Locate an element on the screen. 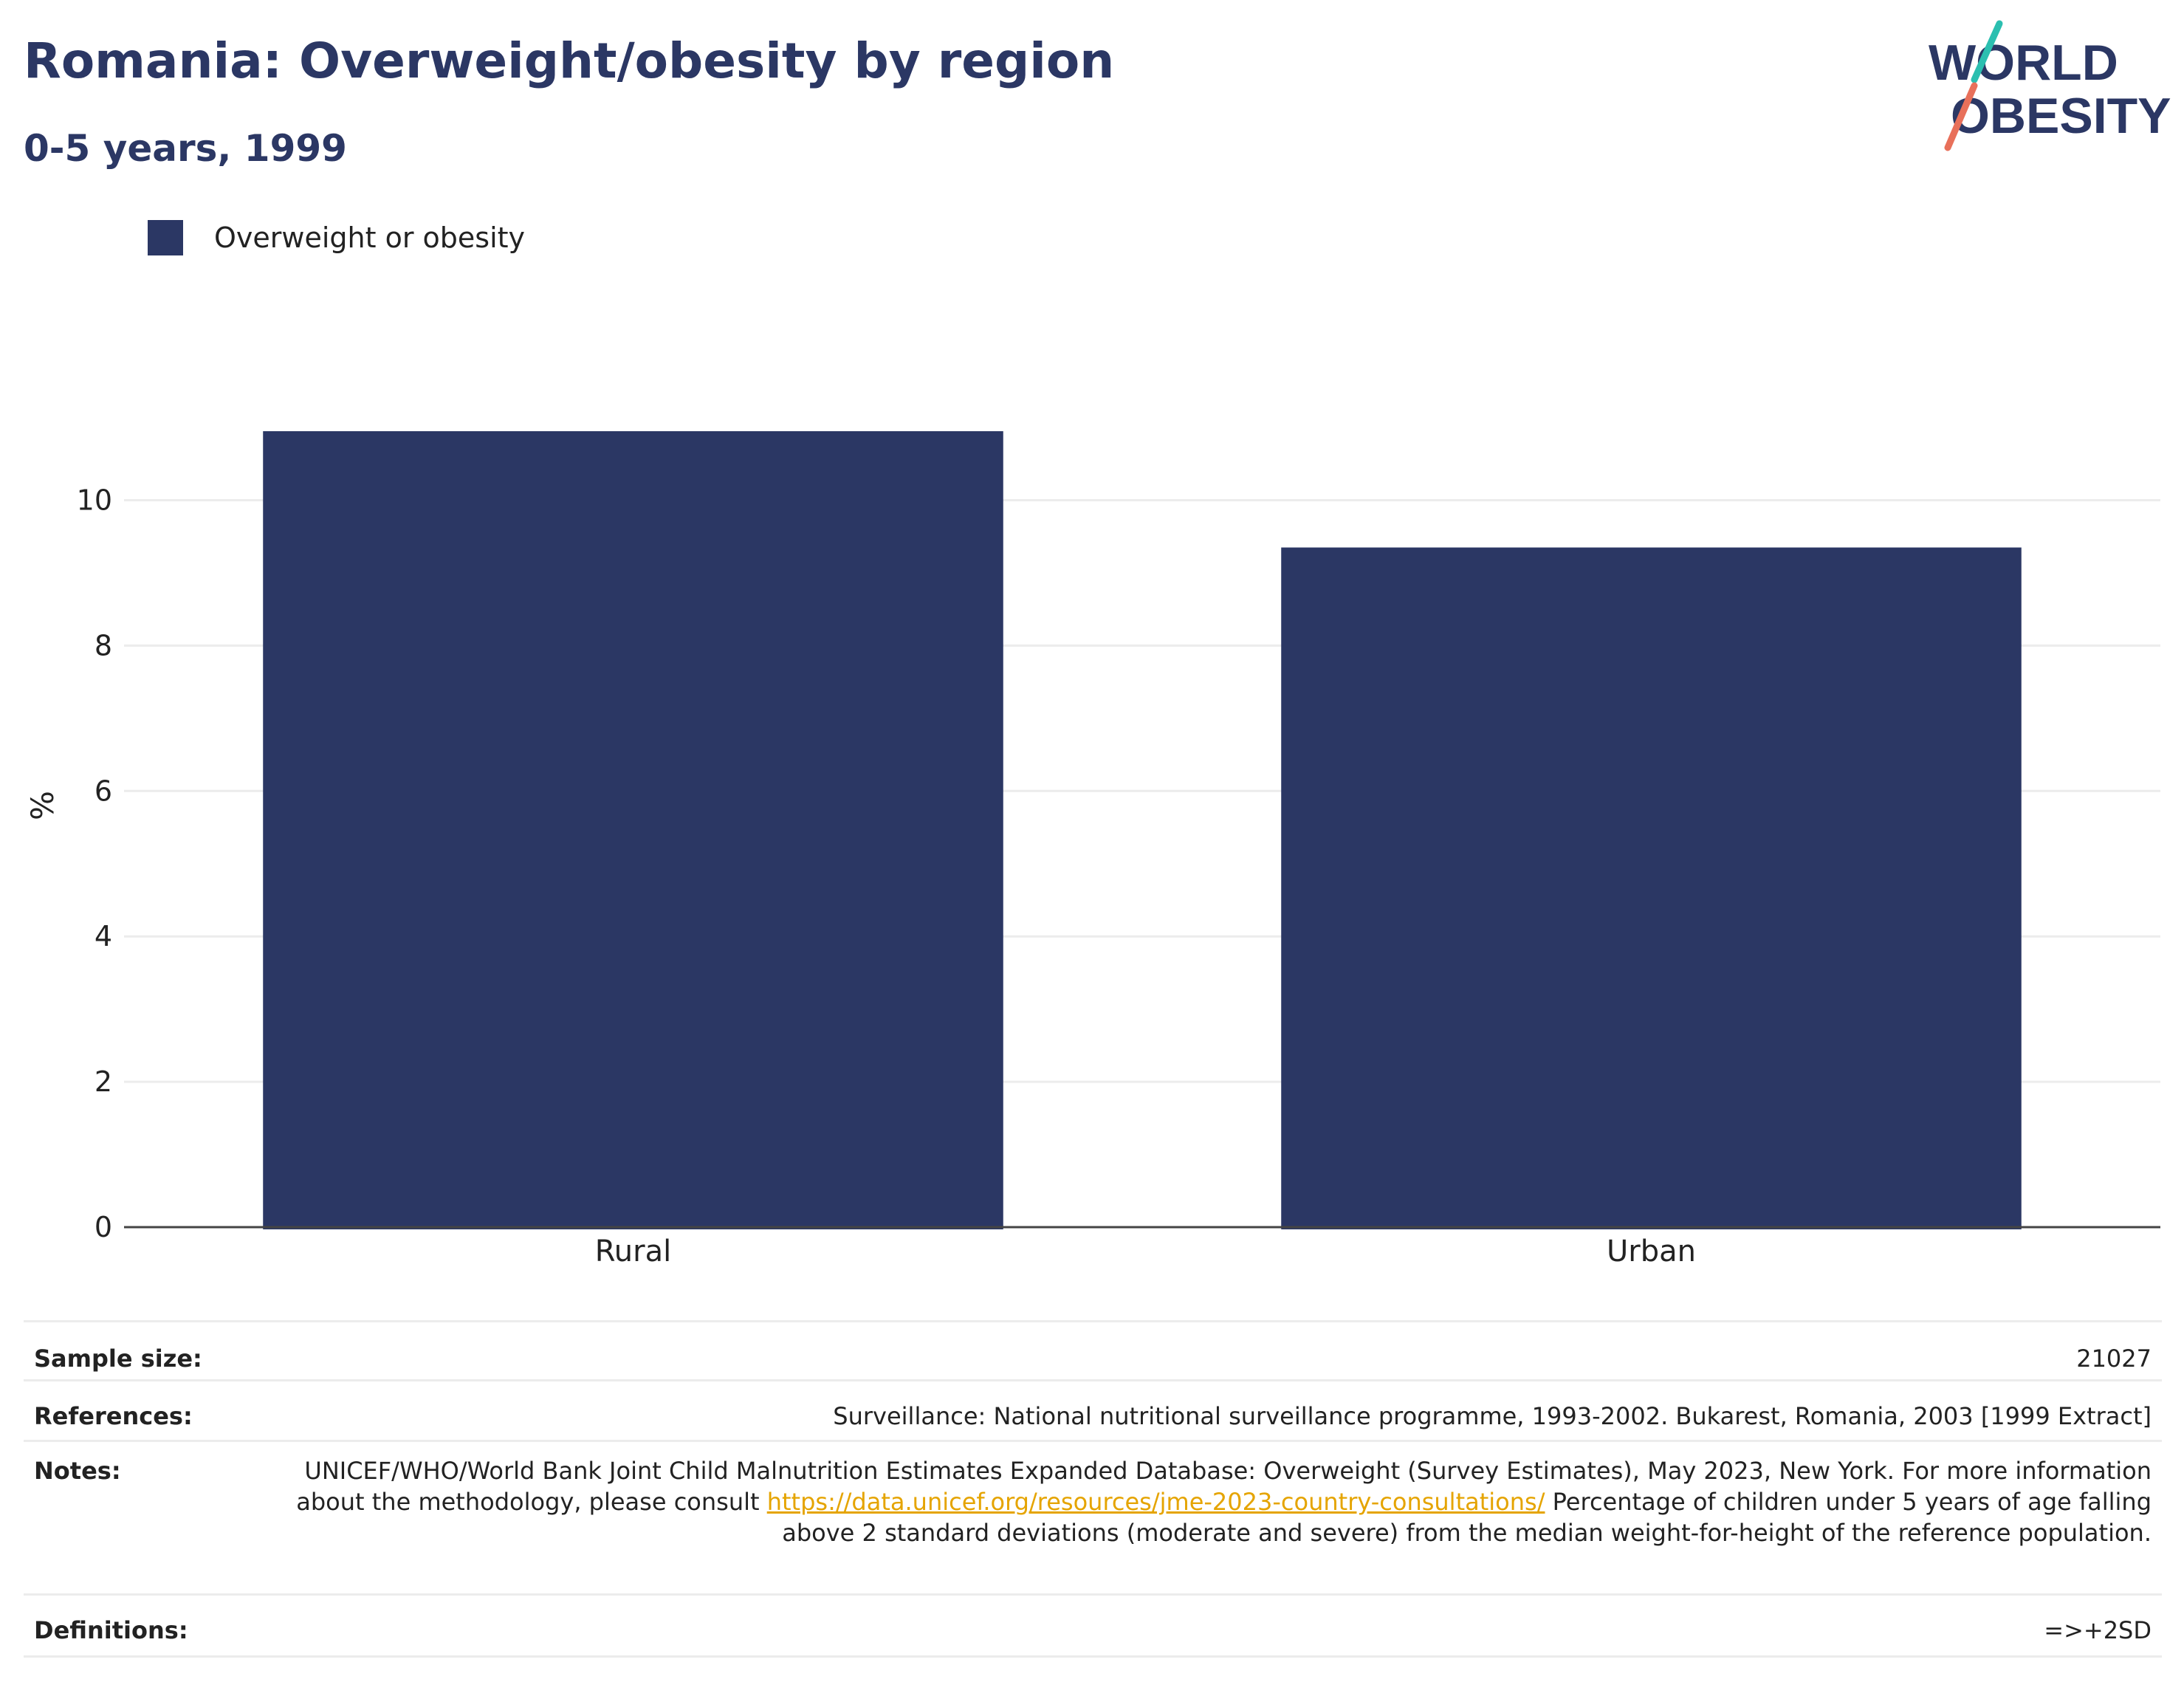 Image resolution: width=2184 pixels, height=1696 pixels. definitions-label: Definitions: is located at coordinates (134, 1625).